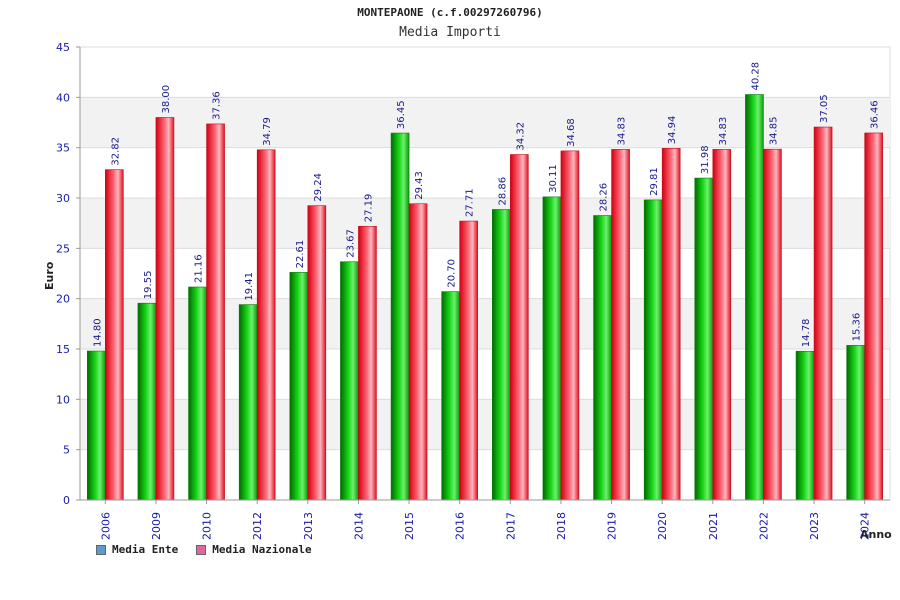 This screenshot has height=600, width=900. Describe the element at coordinates (101, 549) in the screenshot. I see `legend-swatch-media-ente` at that location.